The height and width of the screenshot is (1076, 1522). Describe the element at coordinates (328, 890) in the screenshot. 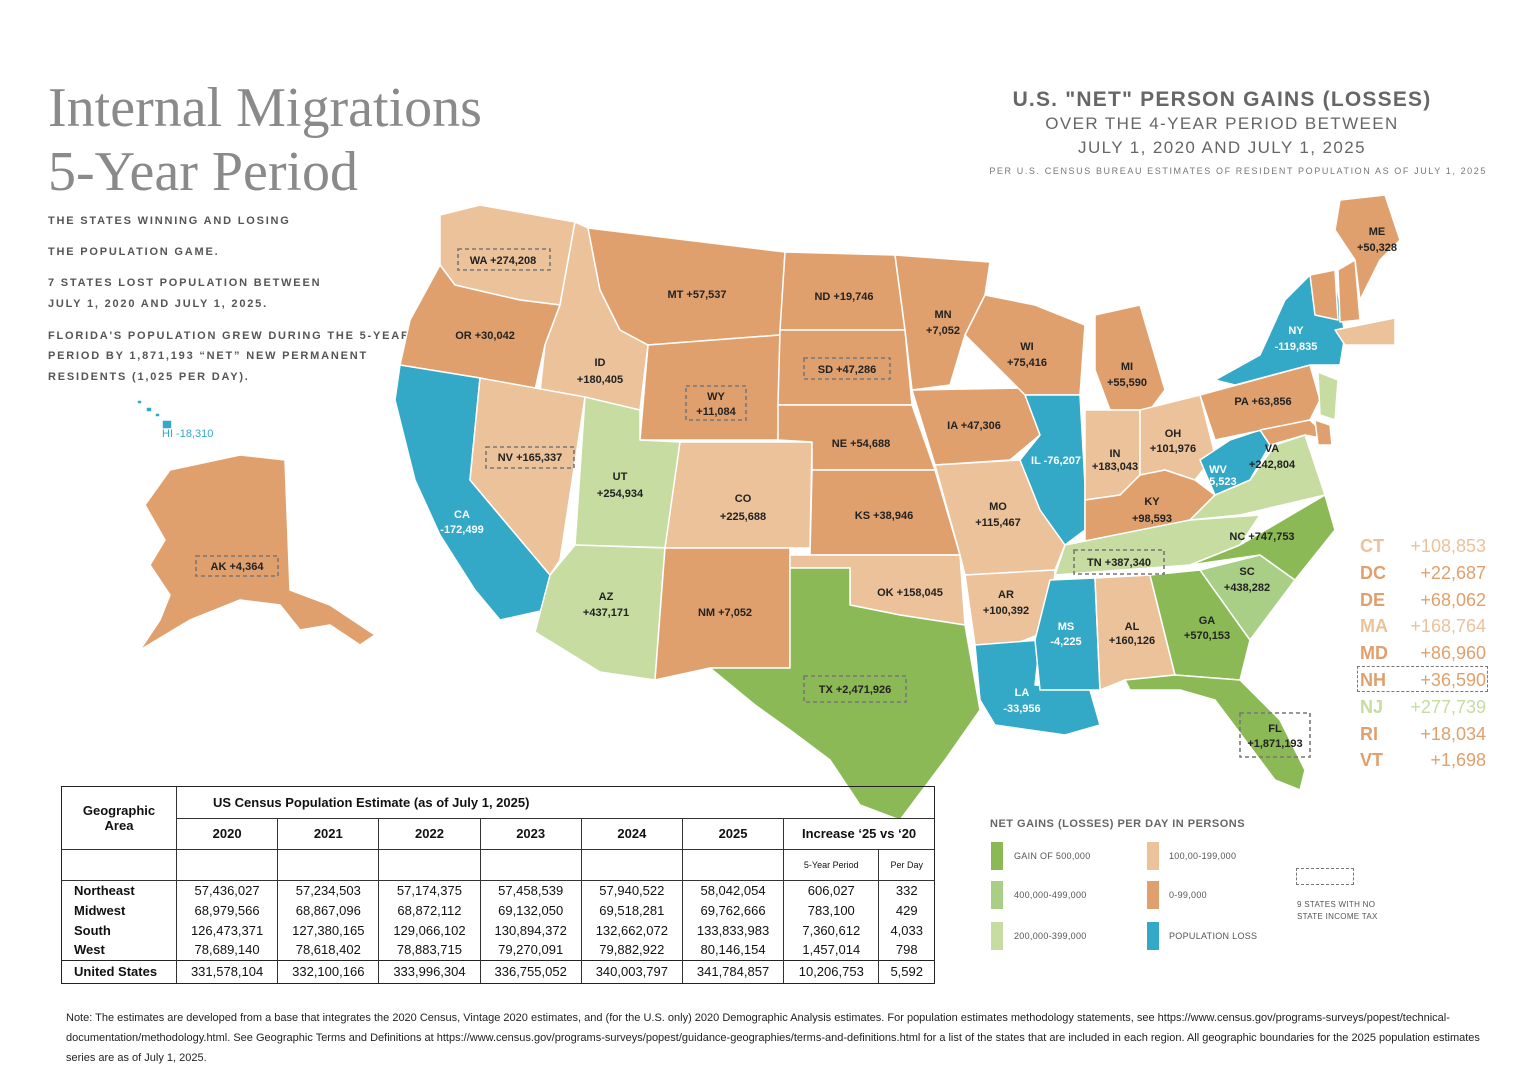

I see `table-cell: 57,234,503` at that location.